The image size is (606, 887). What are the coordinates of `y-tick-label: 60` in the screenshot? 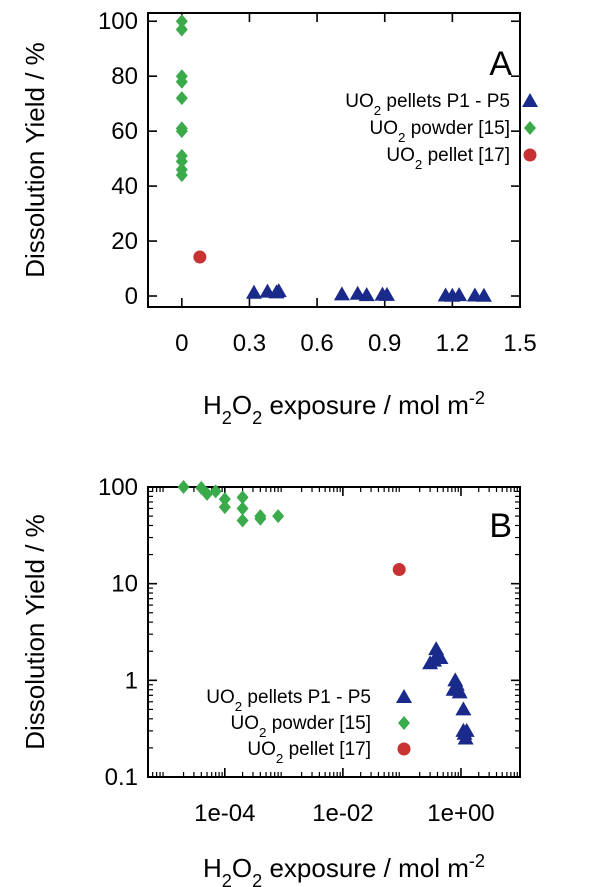 It's located at (124, 131).